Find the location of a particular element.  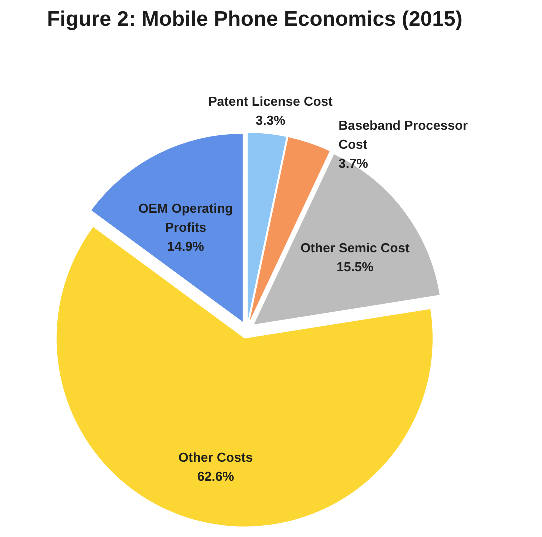

data-label: 15.5% is located at coordinates (355, 267).